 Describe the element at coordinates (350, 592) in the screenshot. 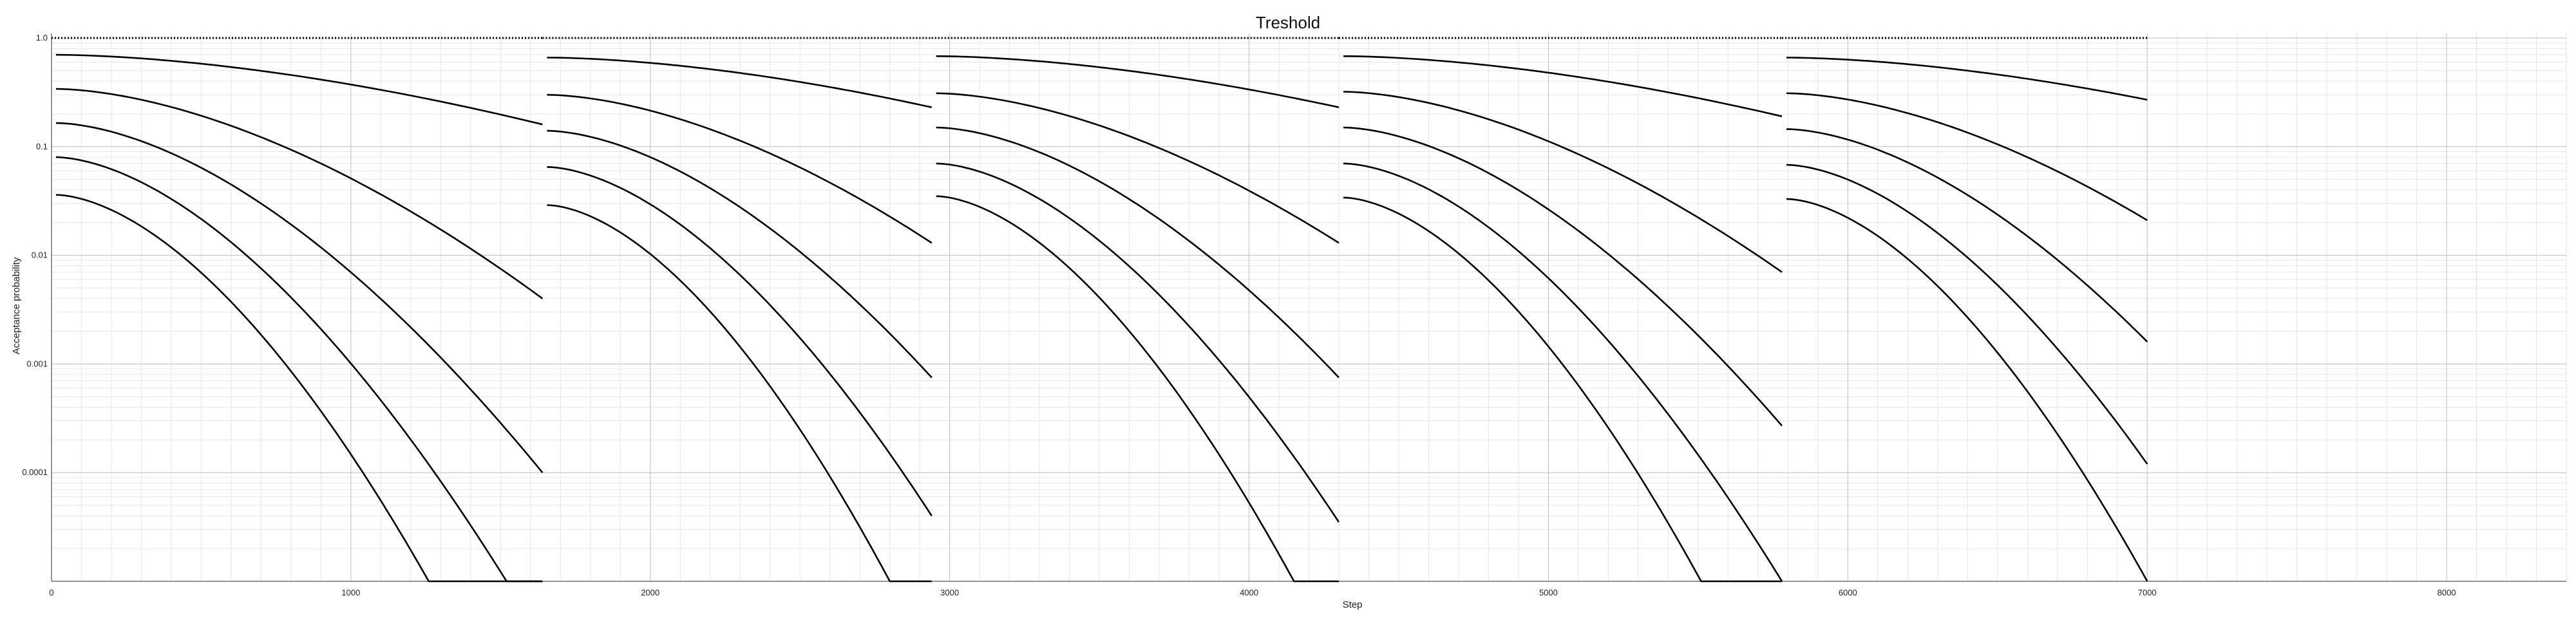

I see `x-tick-label: 1000` at that location.